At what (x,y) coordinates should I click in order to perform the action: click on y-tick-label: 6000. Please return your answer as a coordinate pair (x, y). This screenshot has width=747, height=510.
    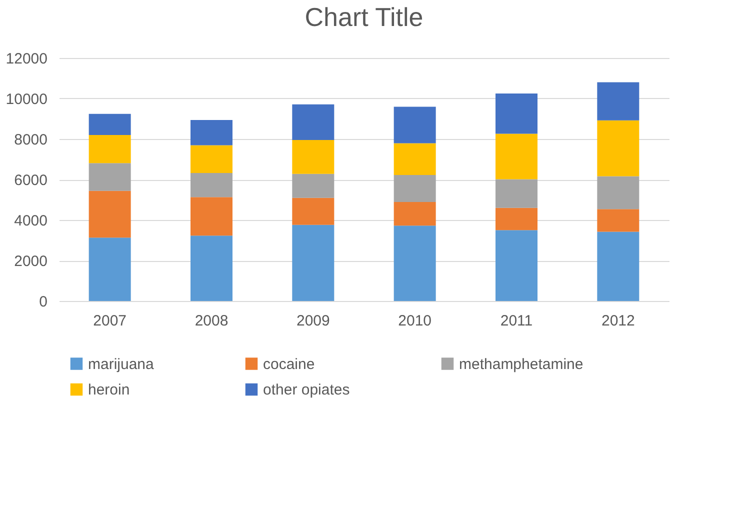
    Looking at the image, I should click on (31, 180).